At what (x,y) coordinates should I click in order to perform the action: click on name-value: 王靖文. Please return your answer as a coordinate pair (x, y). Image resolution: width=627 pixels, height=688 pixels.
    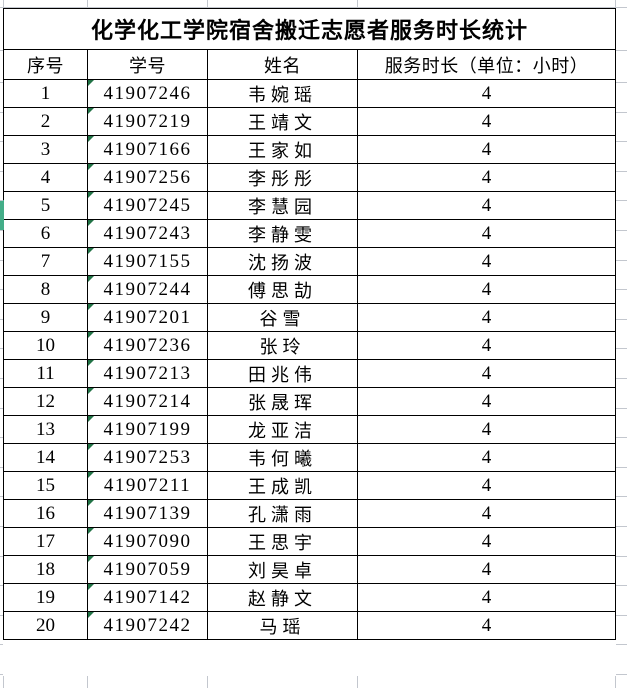
    Looking at the image, I should click on (282, 122).